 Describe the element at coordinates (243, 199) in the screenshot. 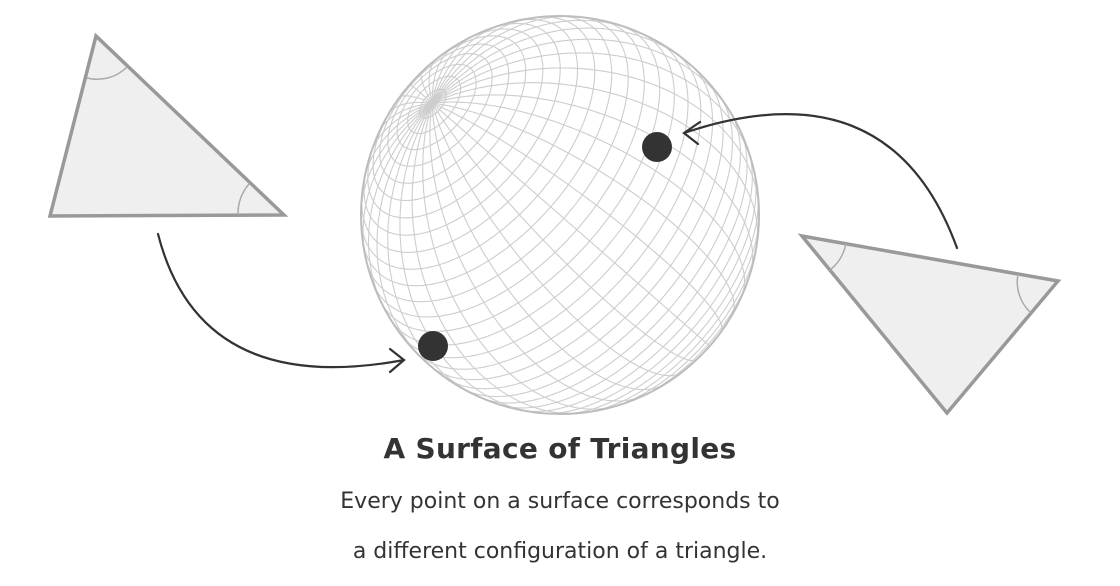

I see `left-triangle-right-angle-arc` at that location.